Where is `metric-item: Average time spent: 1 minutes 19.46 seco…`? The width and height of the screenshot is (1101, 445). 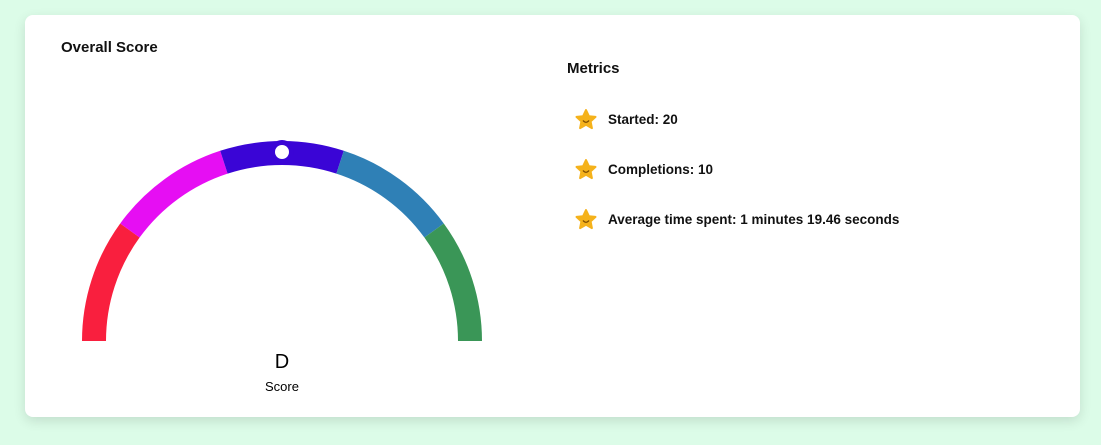 metric-item: Average time spent: 1 minutes 19.46 seco… is located at coordinates (754, 219).